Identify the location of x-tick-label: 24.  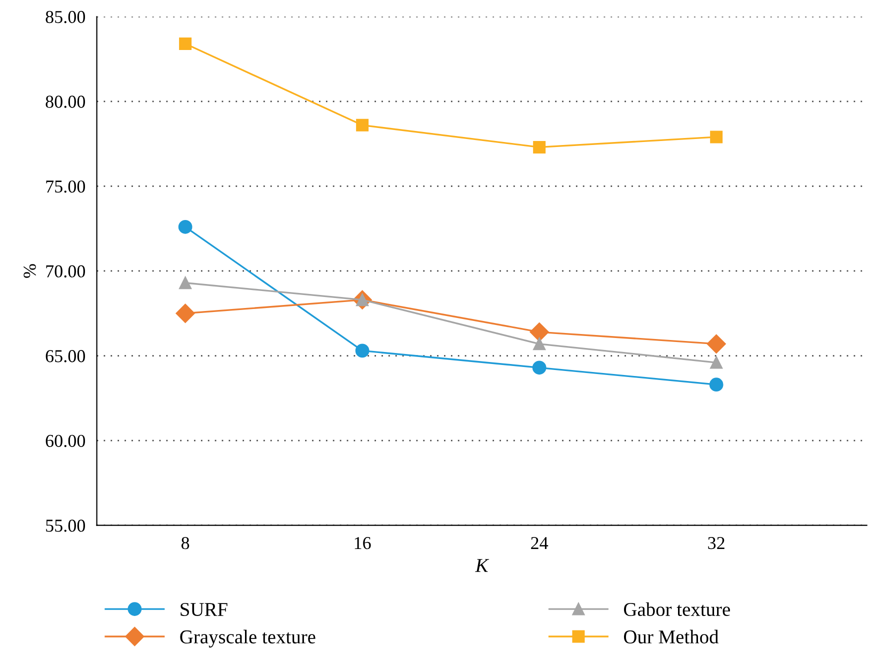
(539, 543).